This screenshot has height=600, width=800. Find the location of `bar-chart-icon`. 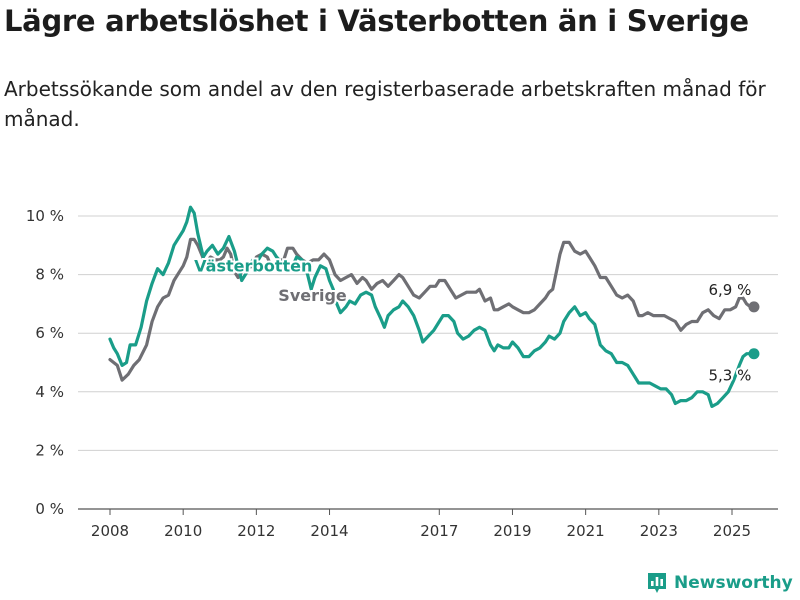

bar-chart-icon is located at coordinates (657, 583).